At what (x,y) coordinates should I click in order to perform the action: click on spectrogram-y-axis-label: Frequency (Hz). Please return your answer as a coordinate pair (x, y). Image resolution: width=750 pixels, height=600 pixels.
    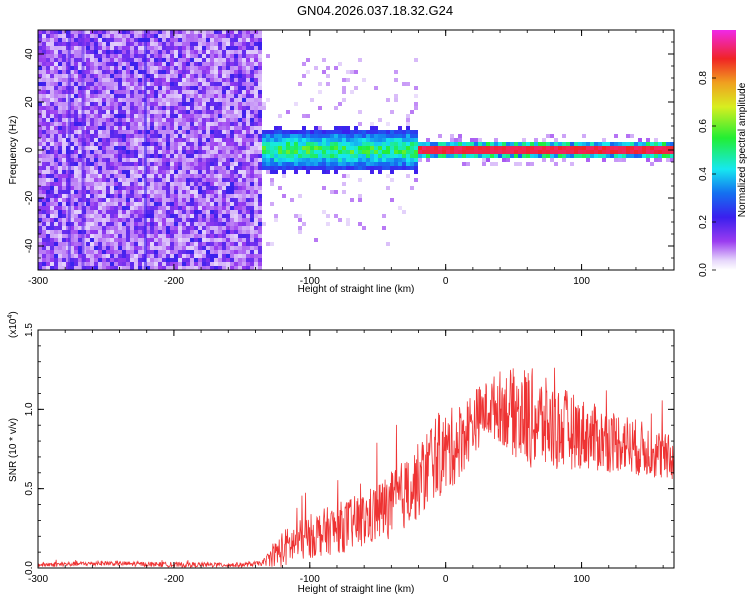
    Looking at the image, I should click on (13, 150).